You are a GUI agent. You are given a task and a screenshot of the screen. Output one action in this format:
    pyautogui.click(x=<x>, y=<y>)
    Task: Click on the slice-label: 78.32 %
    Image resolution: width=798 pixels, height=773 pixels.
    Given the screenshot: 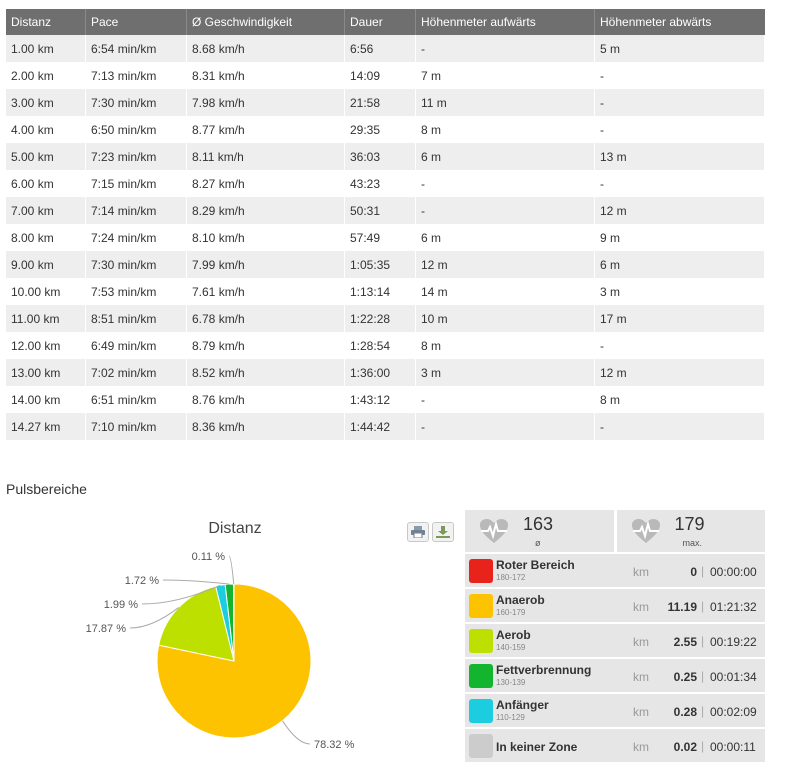 What is the action you would take?
    pyautogui.click(x=334, y=745)
    